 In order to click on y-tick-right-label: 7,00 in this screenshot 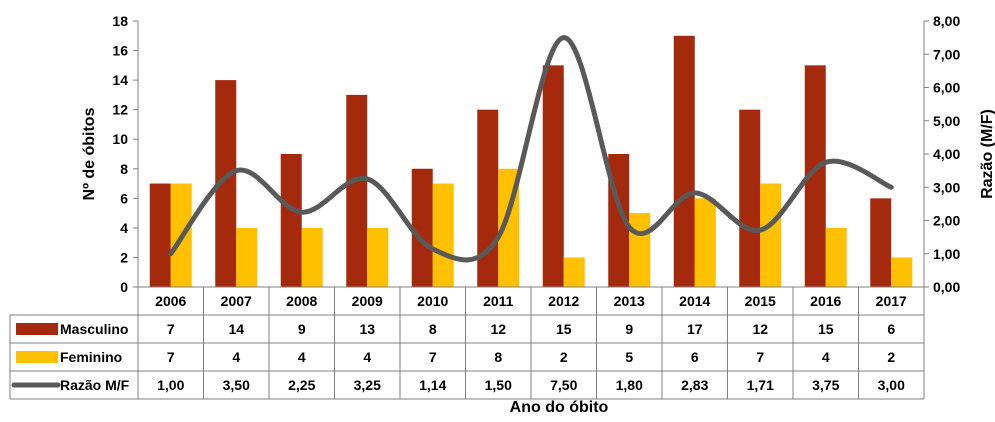, I will do `click(946, 54)`.